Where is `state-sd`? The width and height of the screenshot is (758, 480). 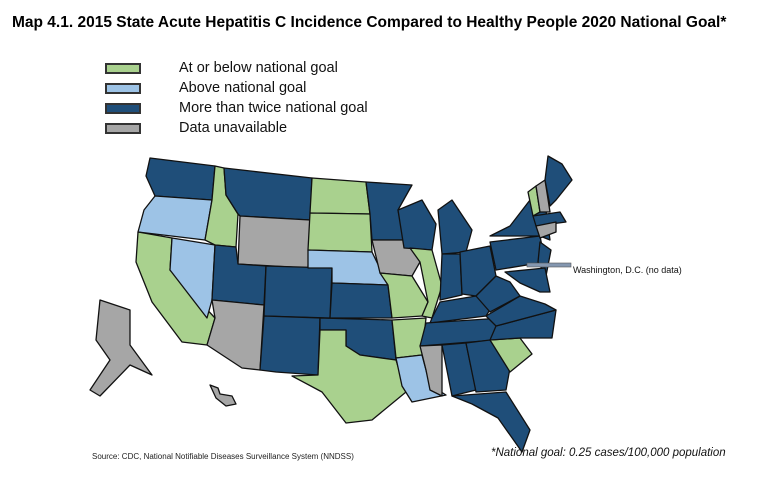 state-sd is located at coordinates (340, 232).